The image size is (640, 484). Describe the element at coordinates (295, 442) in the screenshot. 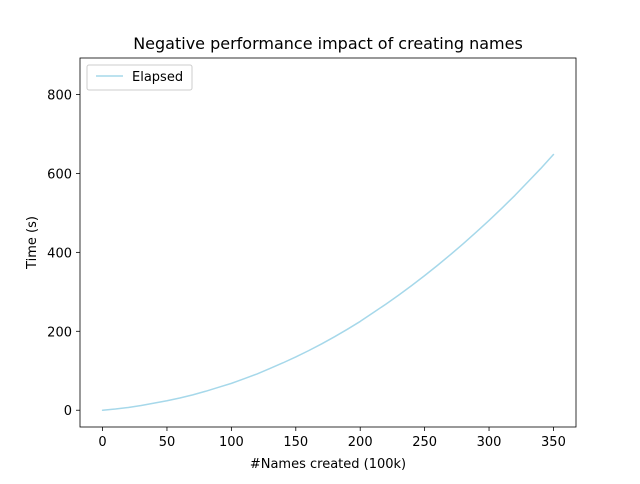

I see `x-tick-label: 150` at that location.